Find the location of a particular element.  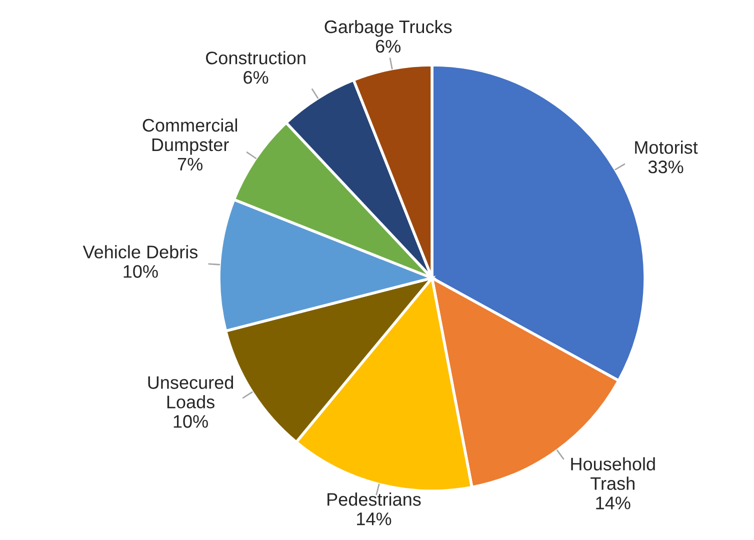

slice-label: Construction is located at coordinates (256, 57).